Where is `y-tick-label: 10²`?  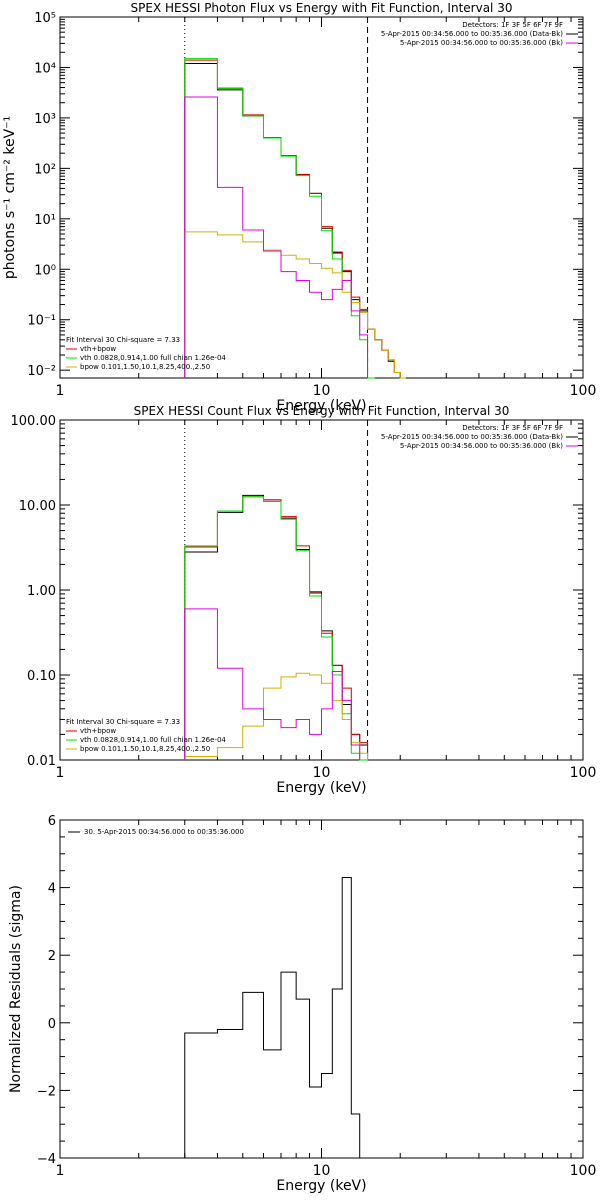
y-tick-label: 10² is located at coordinates (45, 169).